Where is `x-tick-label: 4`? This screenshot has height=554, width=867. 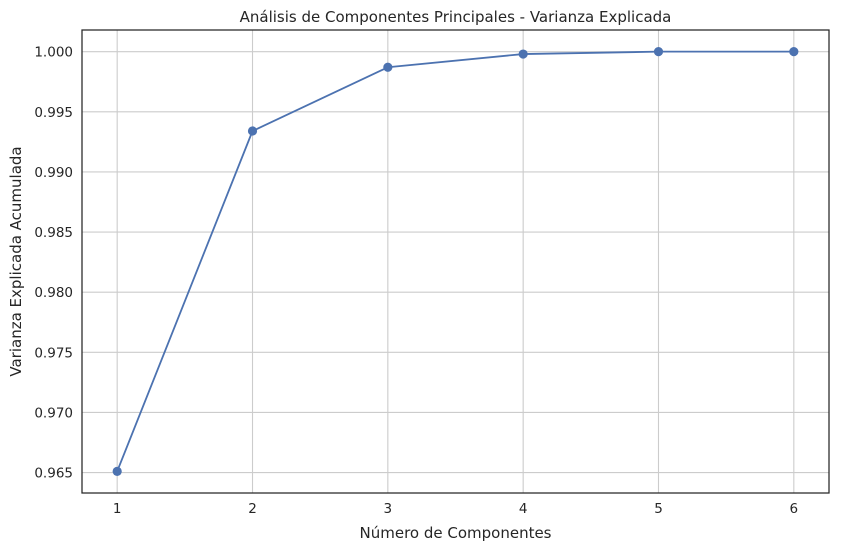 x-tick-label: 4 is located at coordinates (523, 509).